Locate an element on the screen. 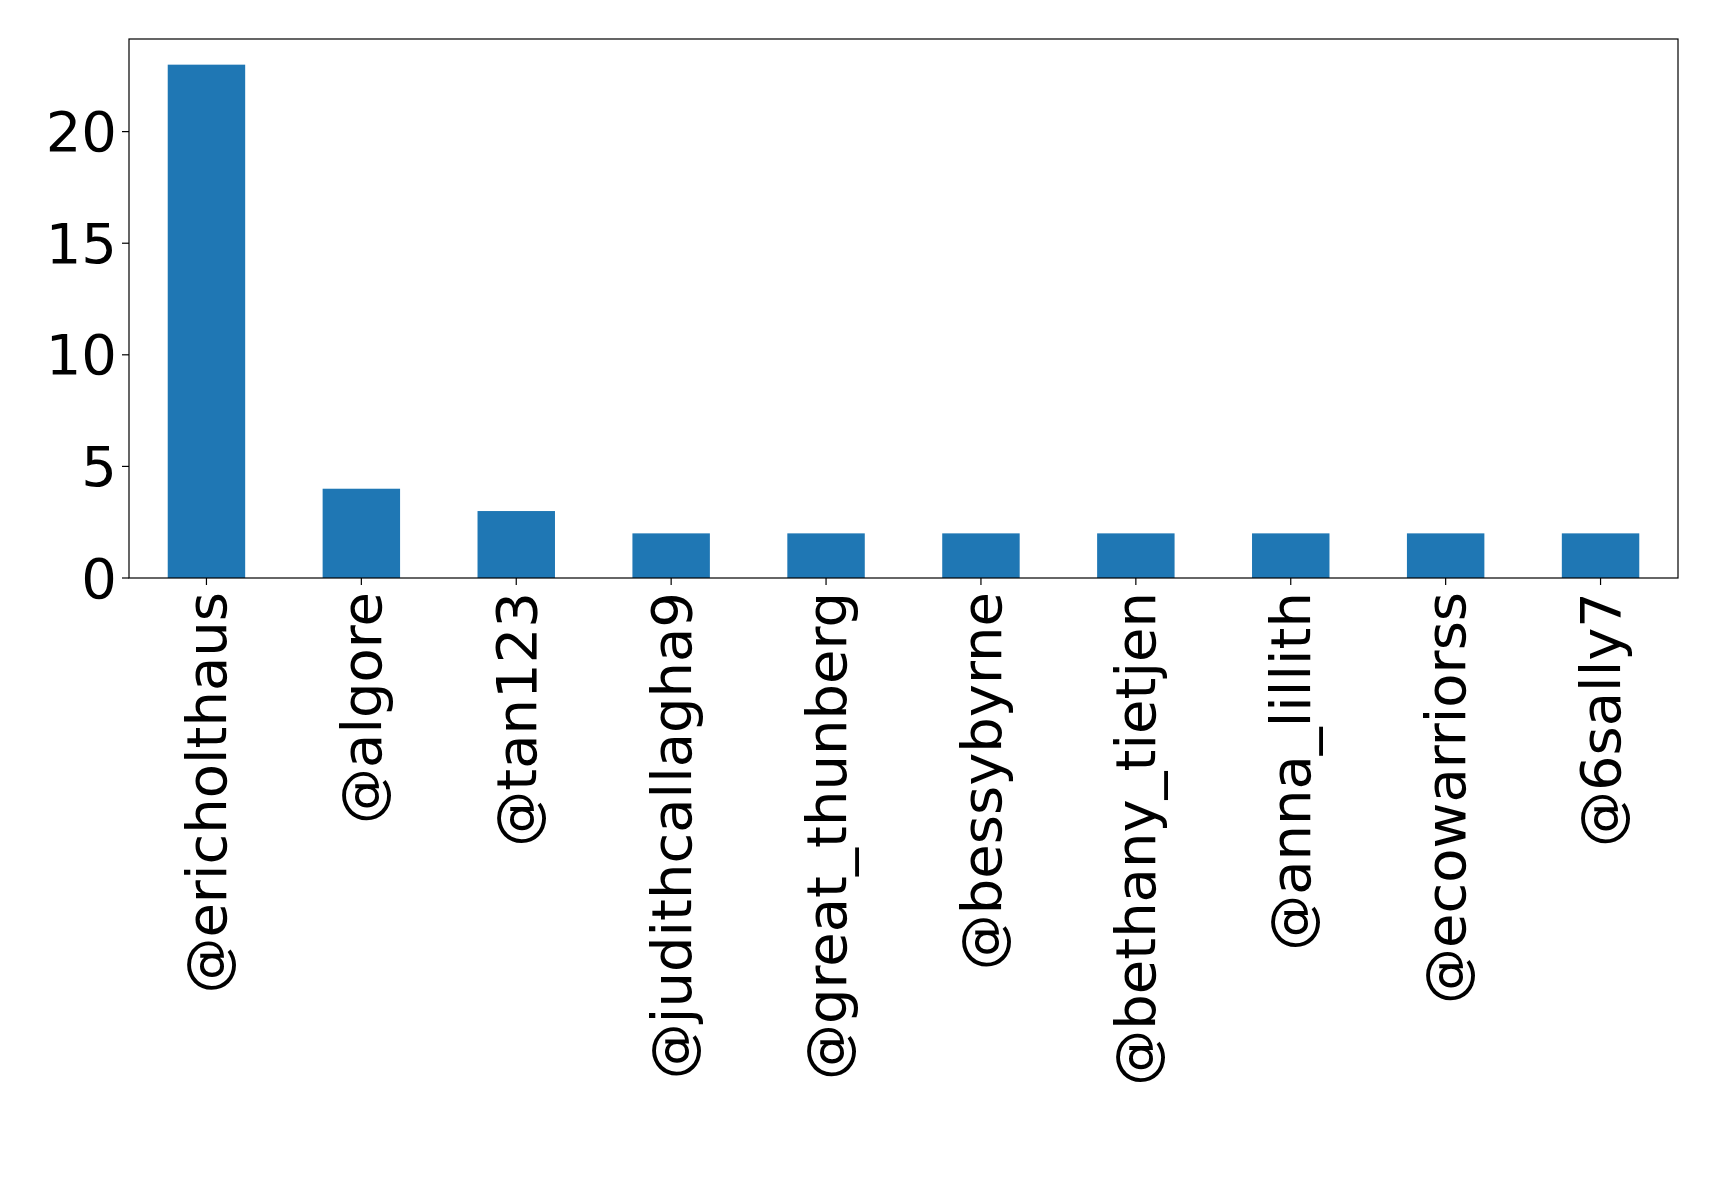 The image size is (1719, 1179). x-tick-label: @anna_lillith is located at coordinates (1291, 771).